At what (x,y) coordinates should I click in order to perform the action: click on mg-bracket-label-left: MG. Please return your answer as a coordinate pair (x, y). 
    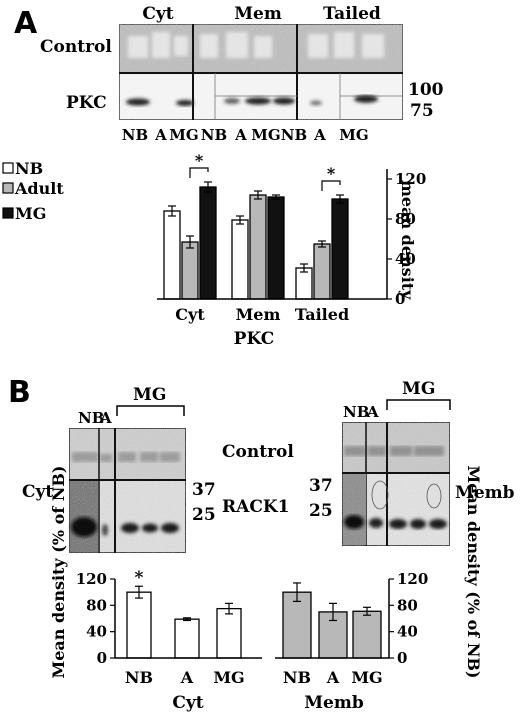
    Looking at the image, I should click on (149, 395).